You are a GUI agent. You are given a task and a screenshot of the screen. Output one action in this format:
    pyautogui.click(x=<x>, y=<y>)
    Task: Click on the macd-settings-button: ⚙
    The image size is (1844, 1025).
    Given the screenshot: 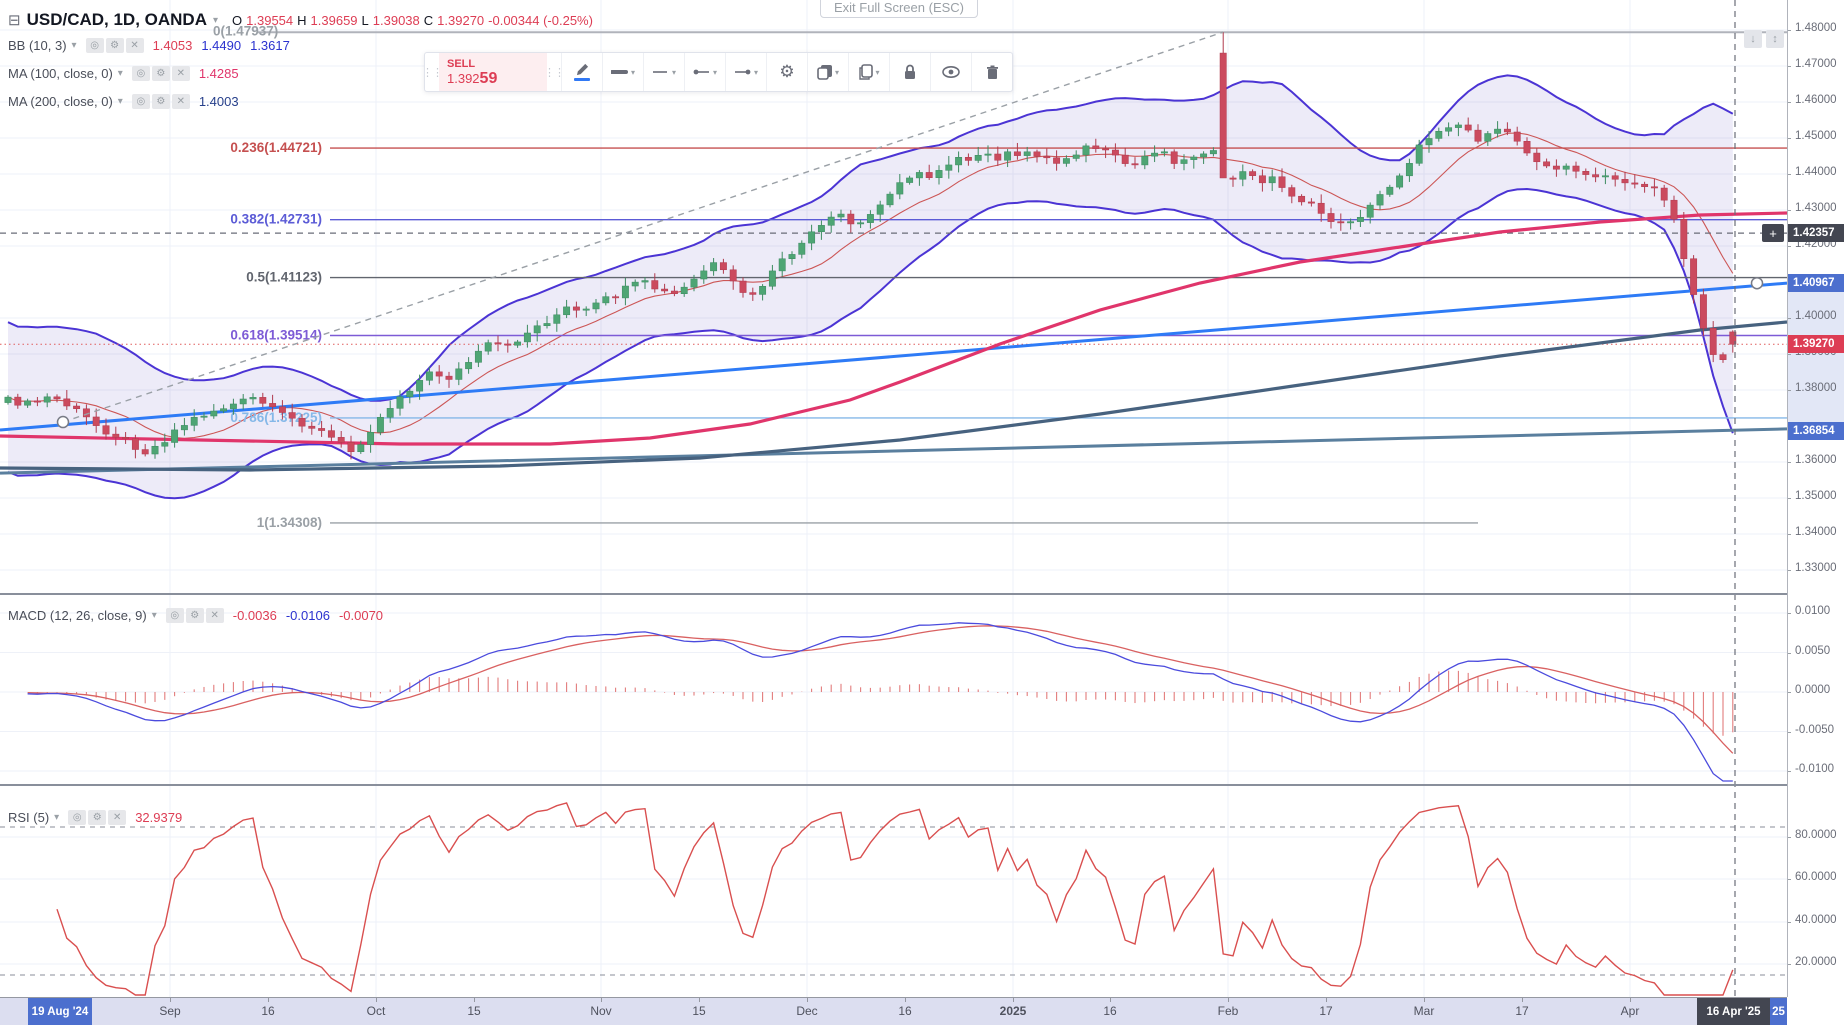 What is the action you would take?
    pyautogui.click(x=194, y=615)
    